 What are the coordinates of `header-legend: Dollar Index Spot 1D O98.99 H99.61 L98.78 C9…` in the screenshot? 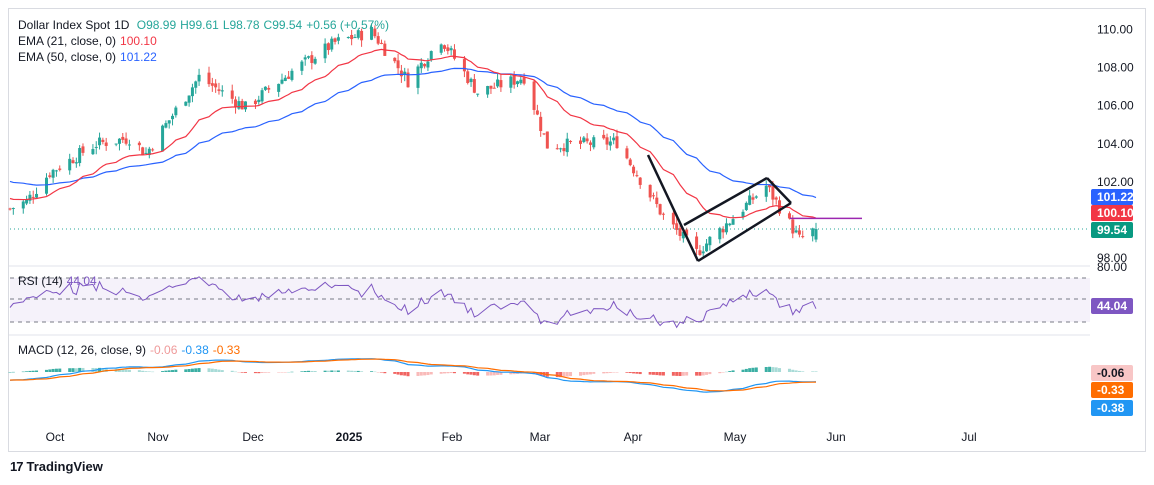 It's located at (205, 25).